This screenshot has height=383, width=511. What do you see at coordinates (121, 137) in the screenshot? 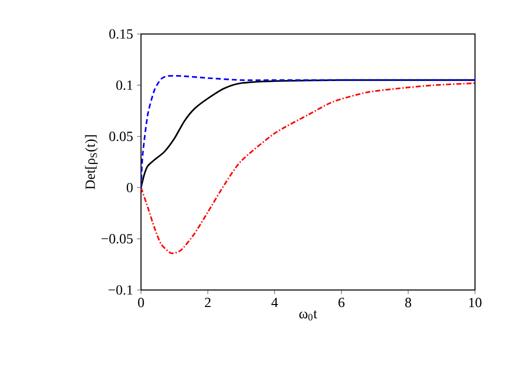
I see `y-tick-label: 0.05` at bounding box center [121, 137].